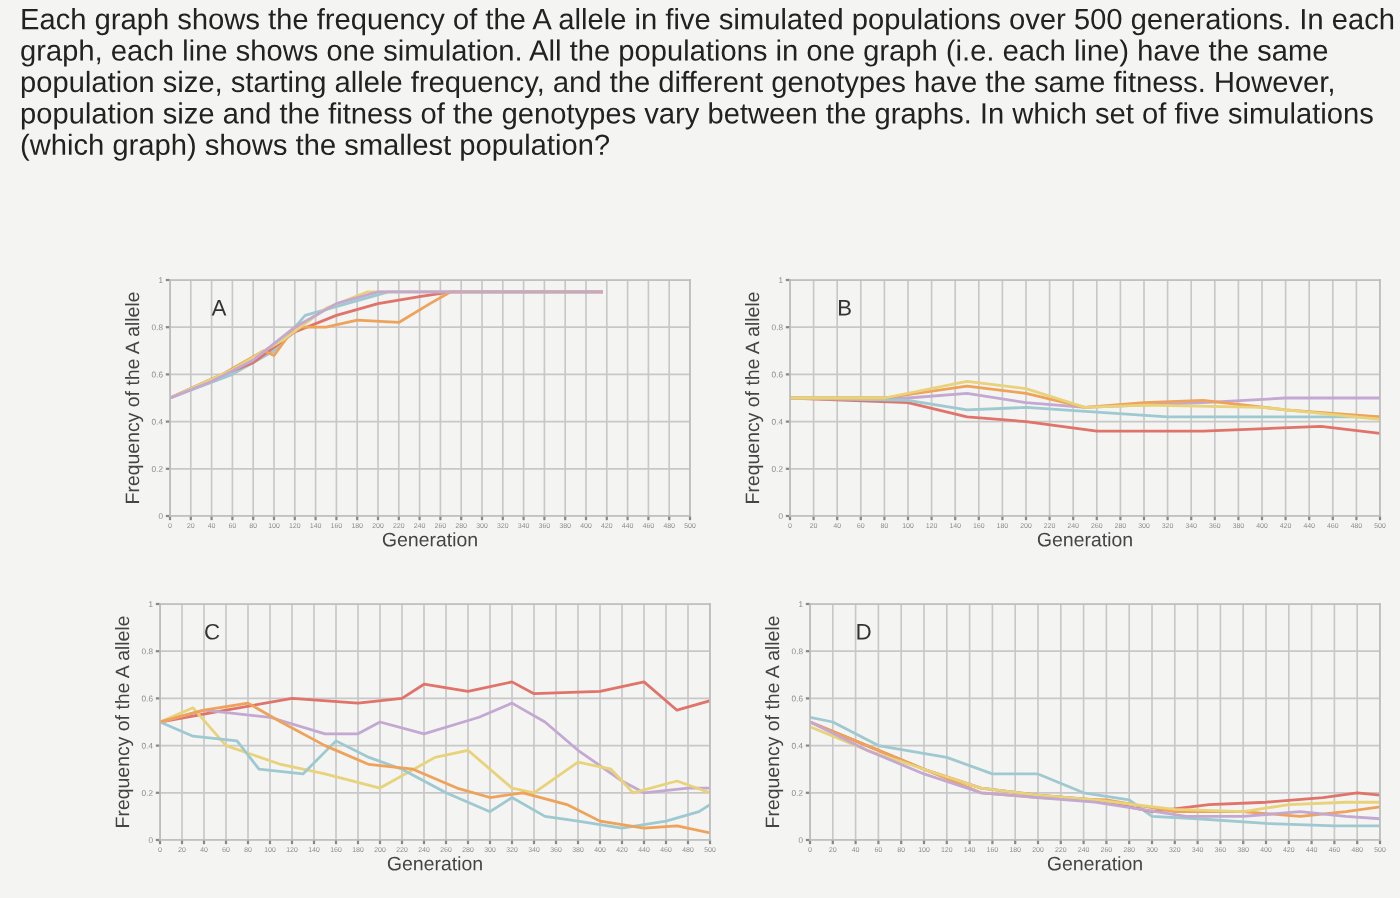 This screenshot has width=1400, height=898. Describe the element at coordinates (212, 631) in the screenshot. I see `text: C` at that location.